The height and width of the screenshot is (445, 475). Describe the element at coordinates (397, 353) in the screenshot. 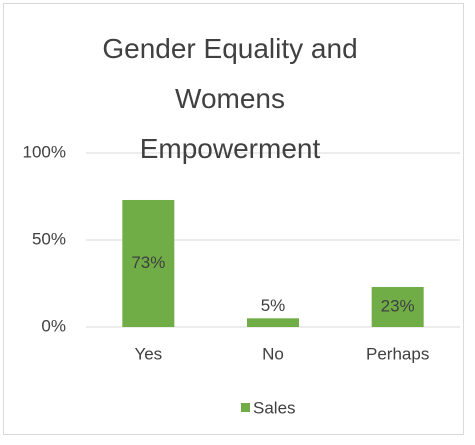

I see `x-tick-label: Perhaps` at that location.